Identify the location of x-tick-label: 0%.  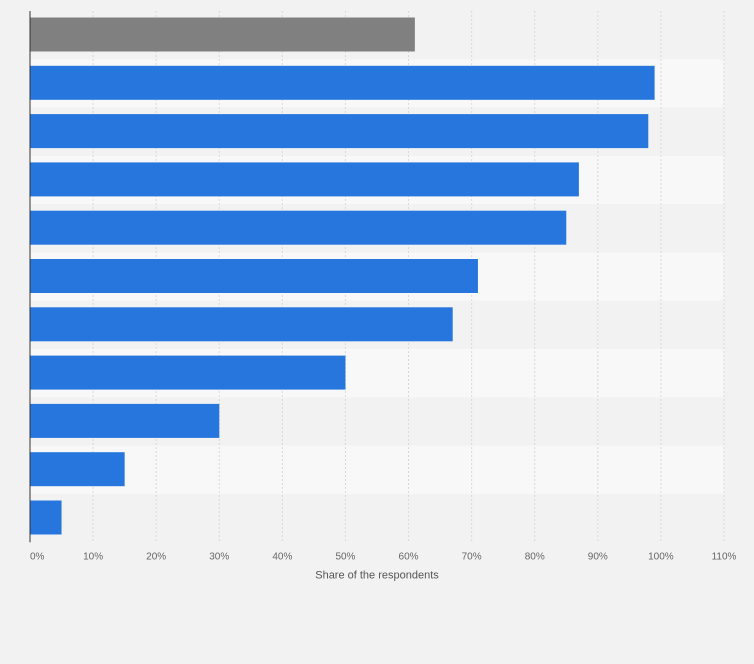
(37, 556).